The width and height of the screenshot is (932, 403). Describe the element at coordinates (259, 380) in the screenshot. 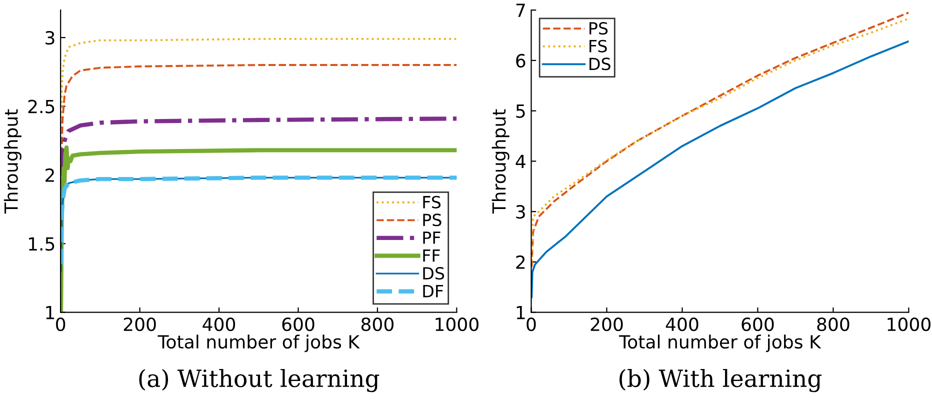

I see `text: (a) Without learning` at that location.